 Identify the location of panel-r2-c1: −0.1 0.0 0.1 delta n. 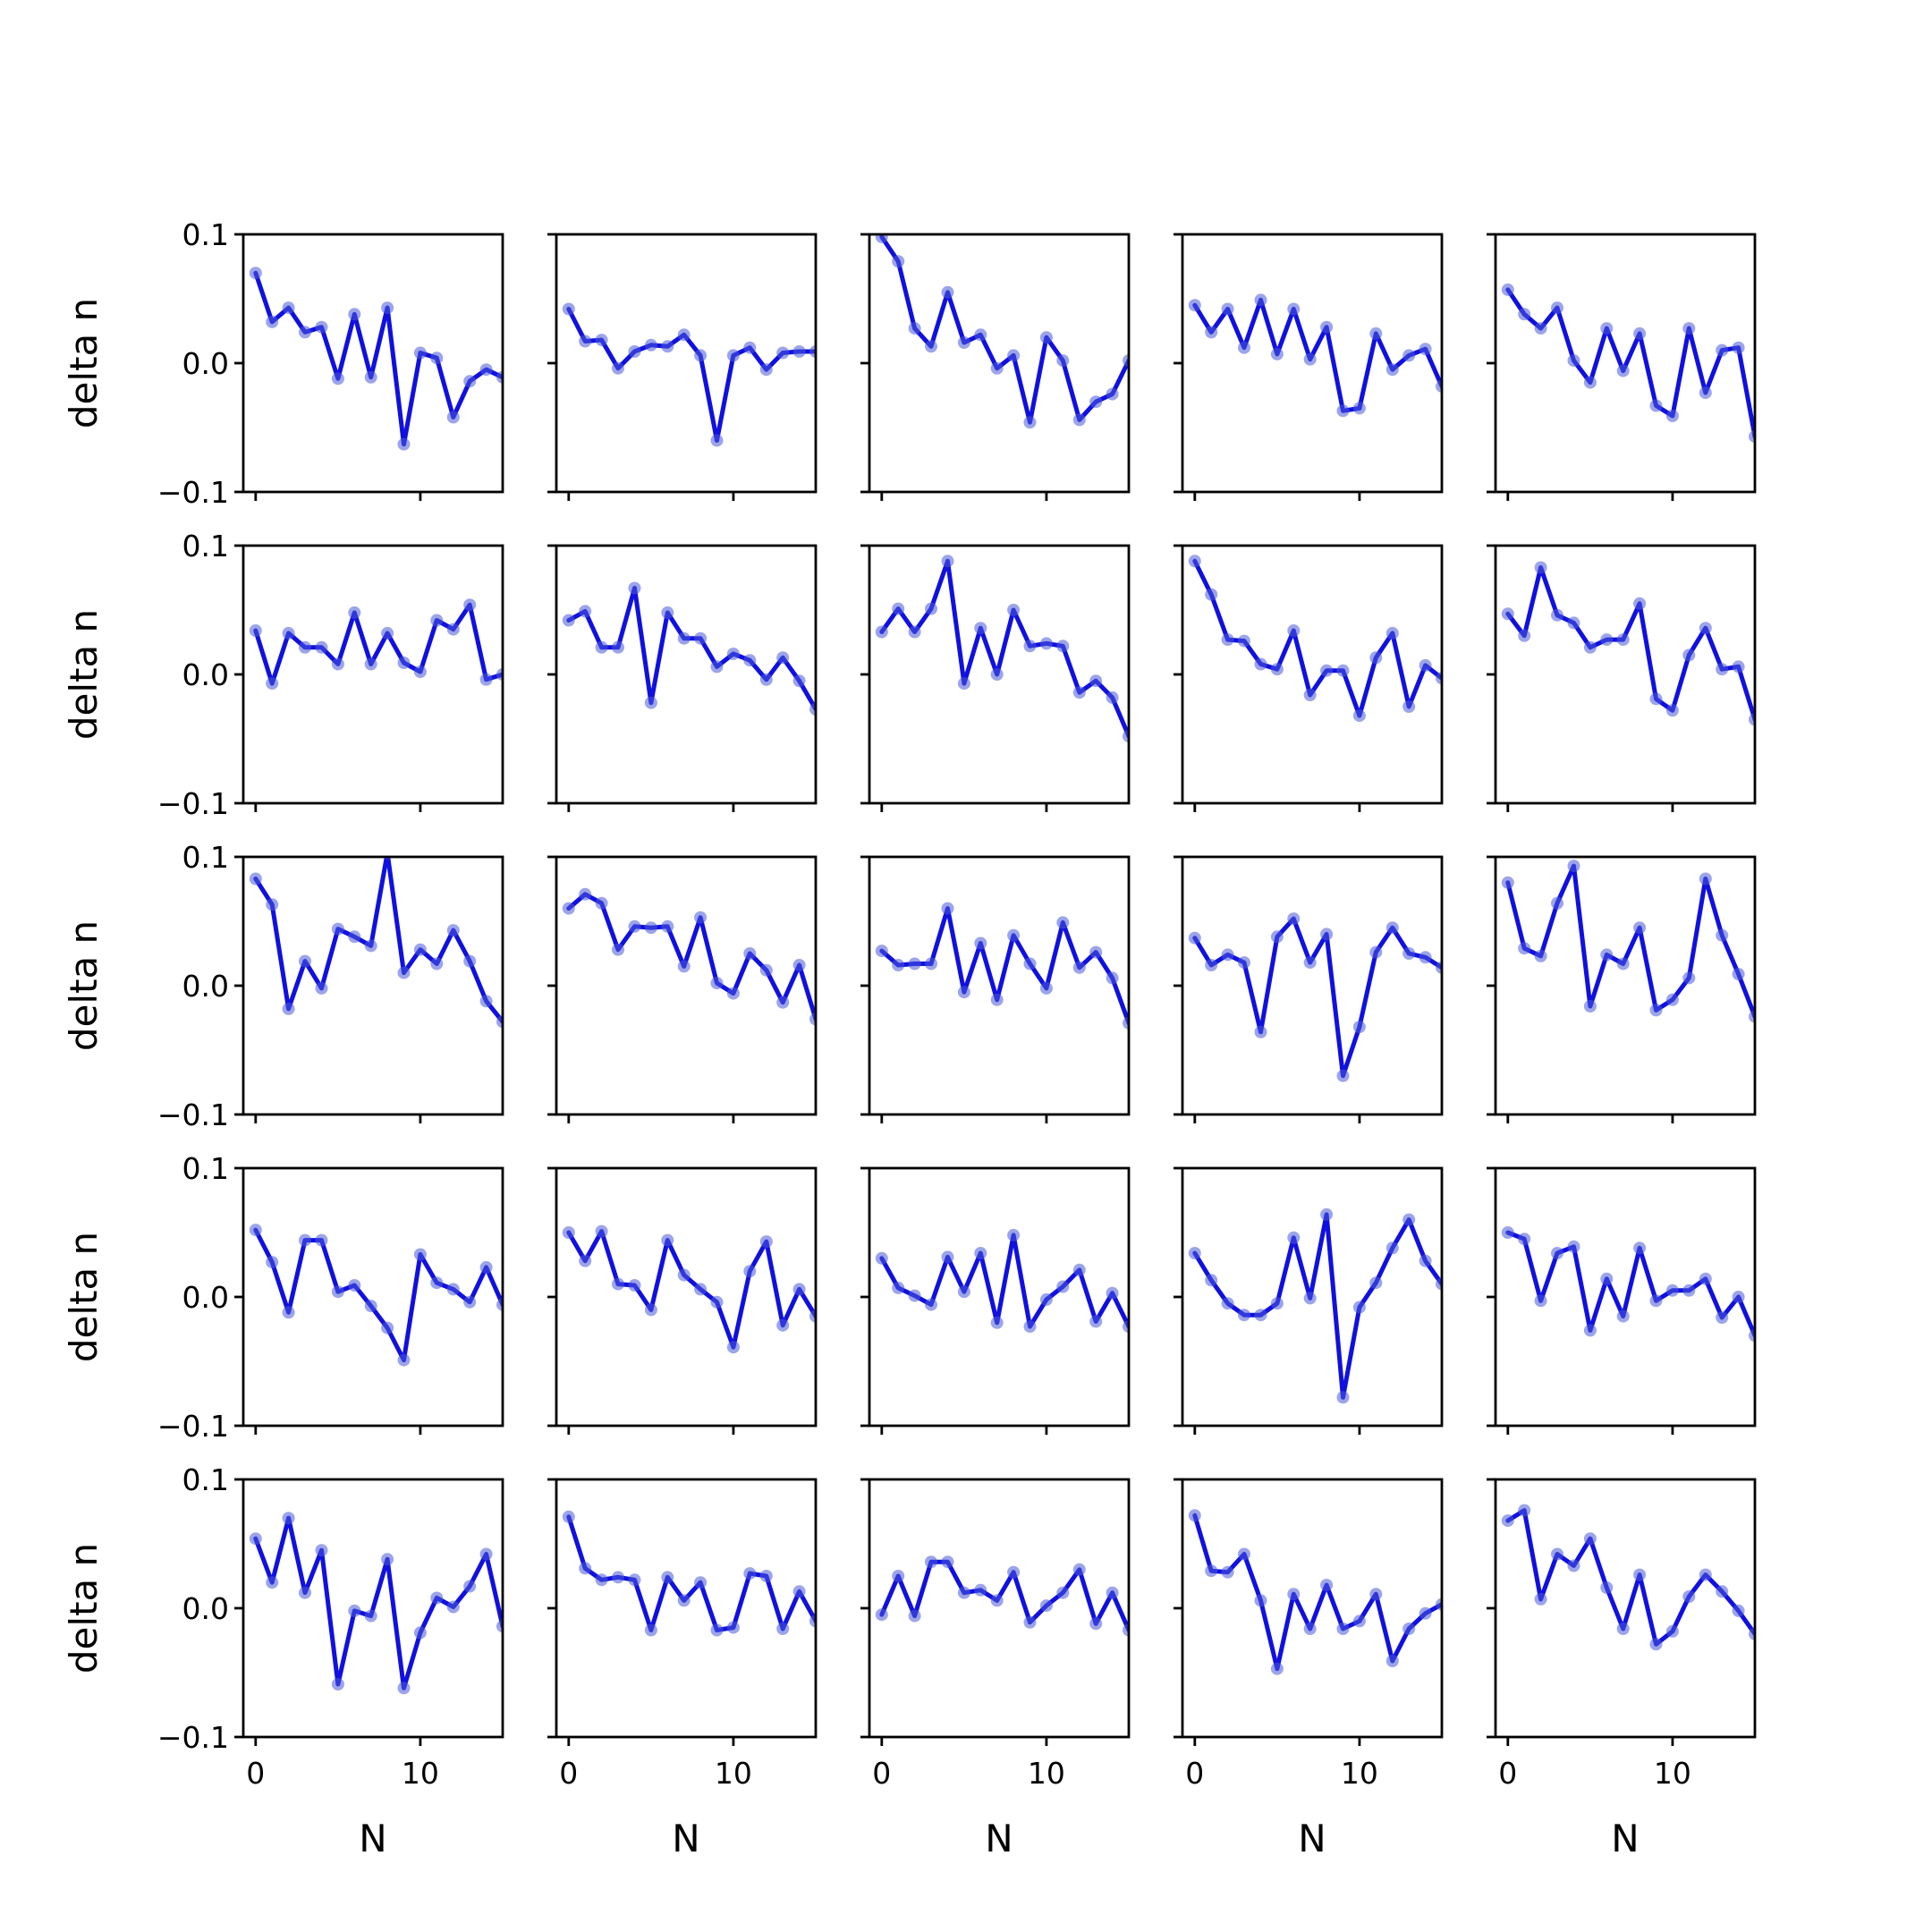
(283, 675).